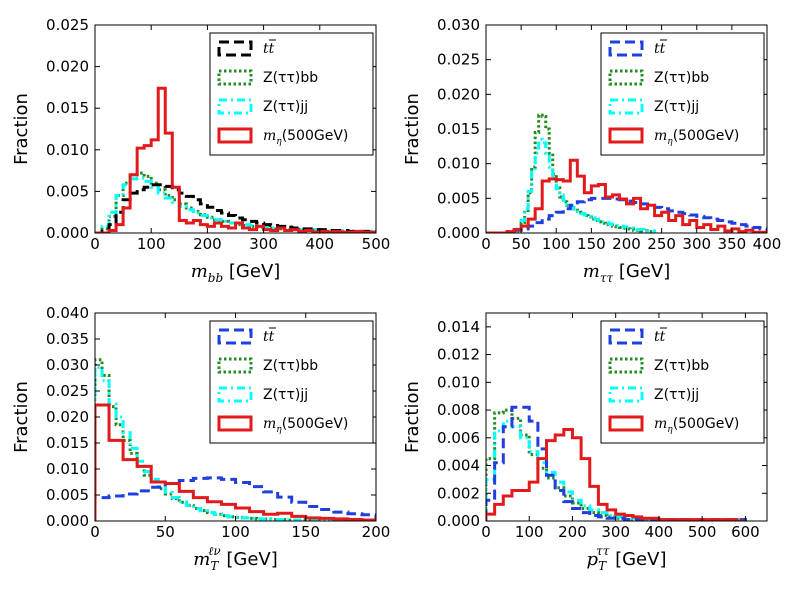  Describe the element at coordinates (67, 339) in the screenshot. I see `y-tick-label: 0.035` at that location.